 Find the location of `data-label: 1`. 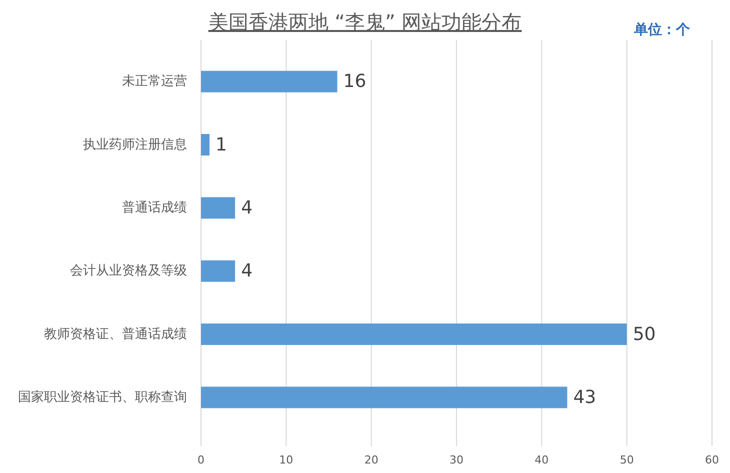

data-label: 1 is located at coordinates (221, 145).